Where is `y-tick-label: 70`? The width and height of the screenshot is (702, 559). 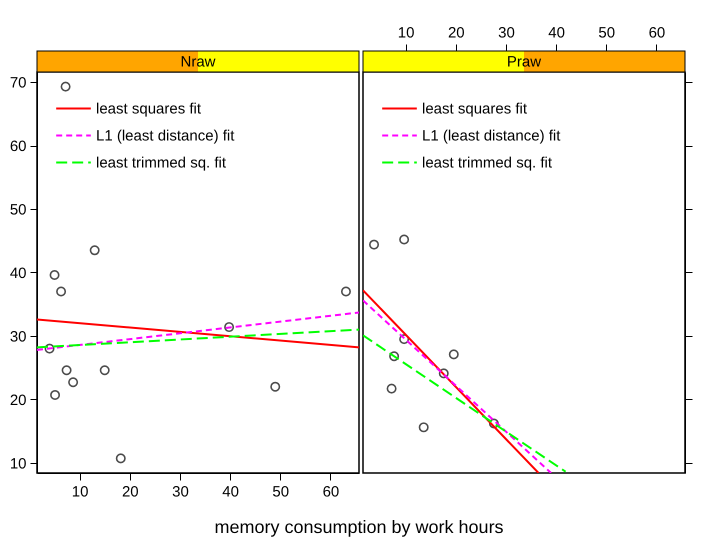
y-tick-label: 70 is located at coordinates (18, 83).